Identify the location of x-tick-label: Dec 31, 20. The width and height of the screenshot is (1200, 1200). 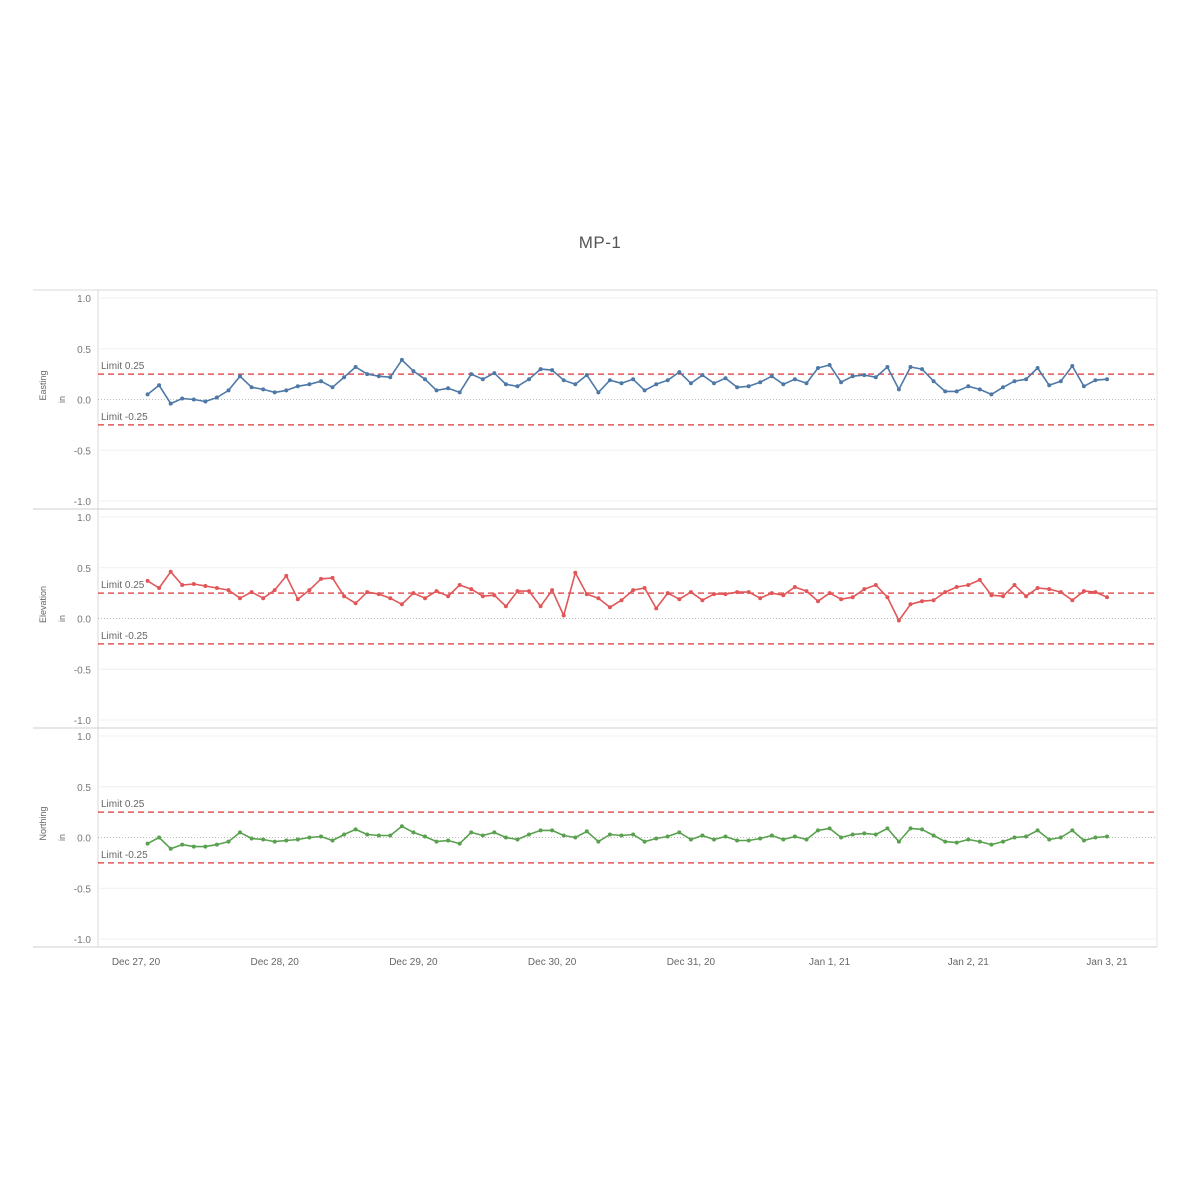
(691, 962).